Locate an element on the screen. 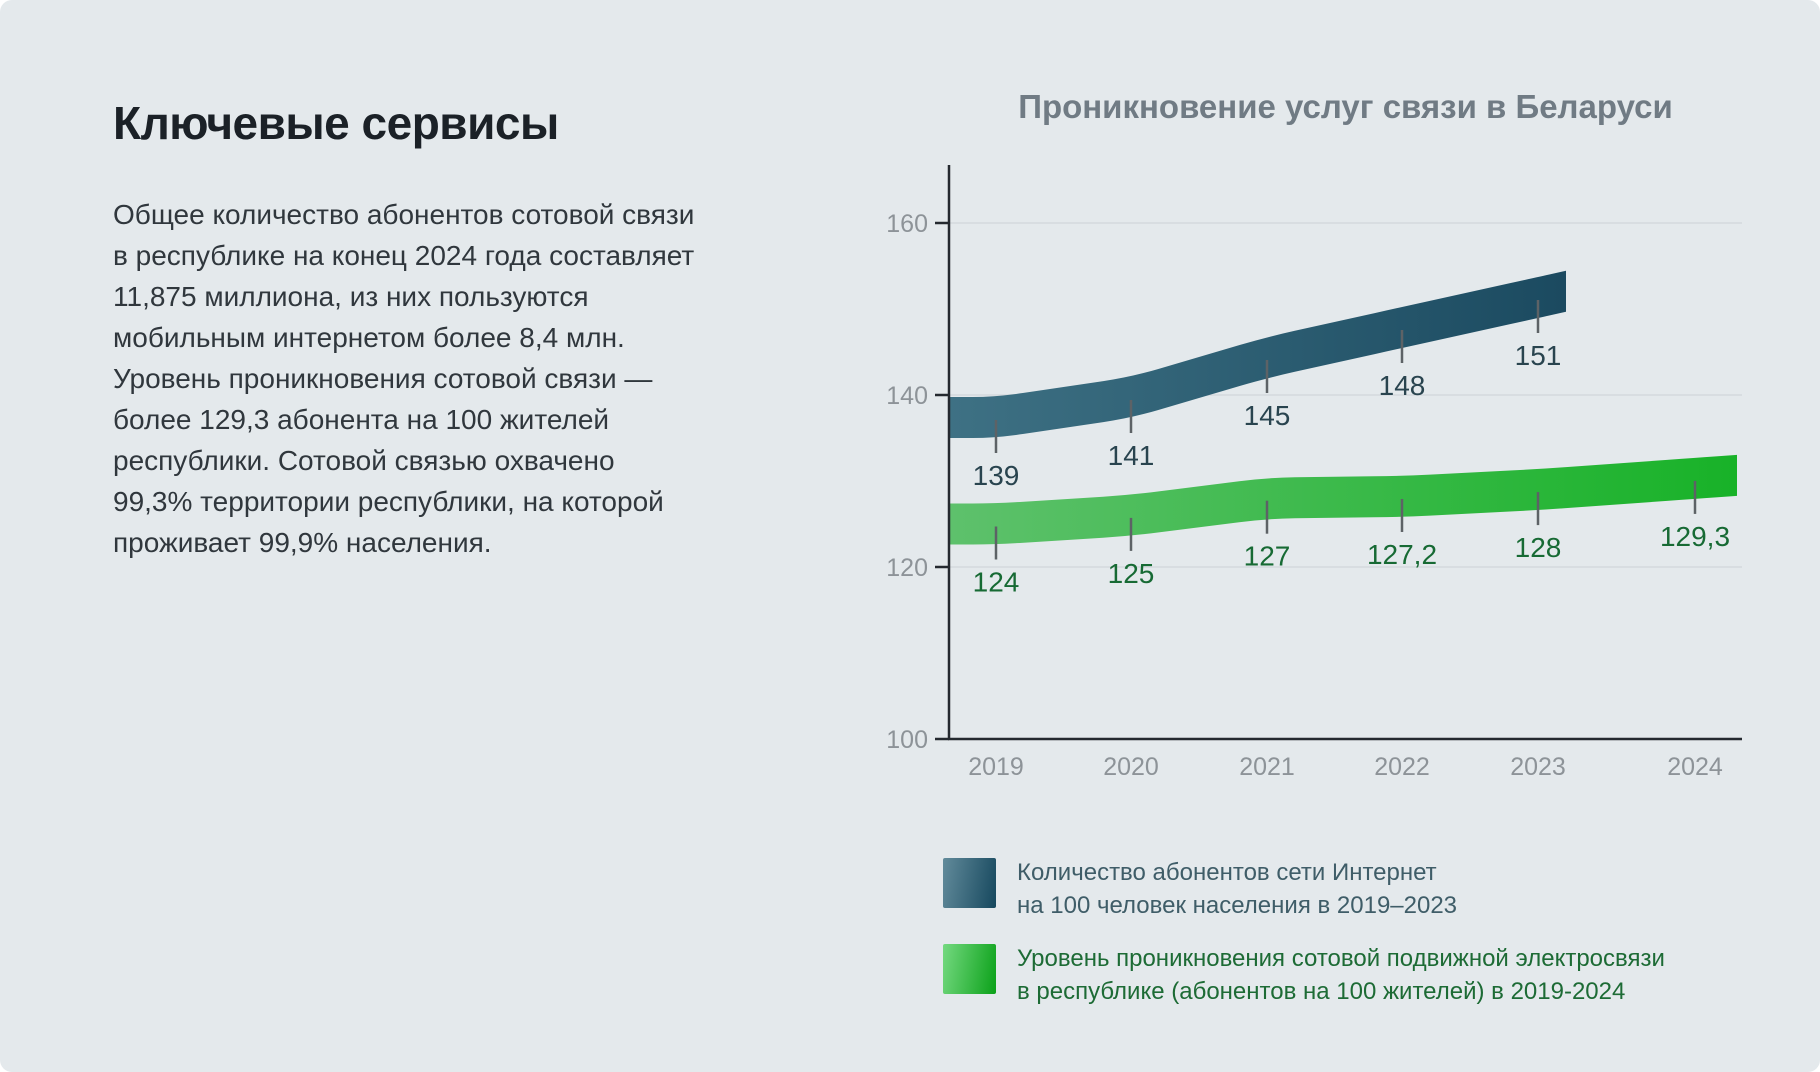 Image resolution: width=1820 pixels, height=1072 pixels. y-axis-label: 140 is located at coordinates (907, 396).